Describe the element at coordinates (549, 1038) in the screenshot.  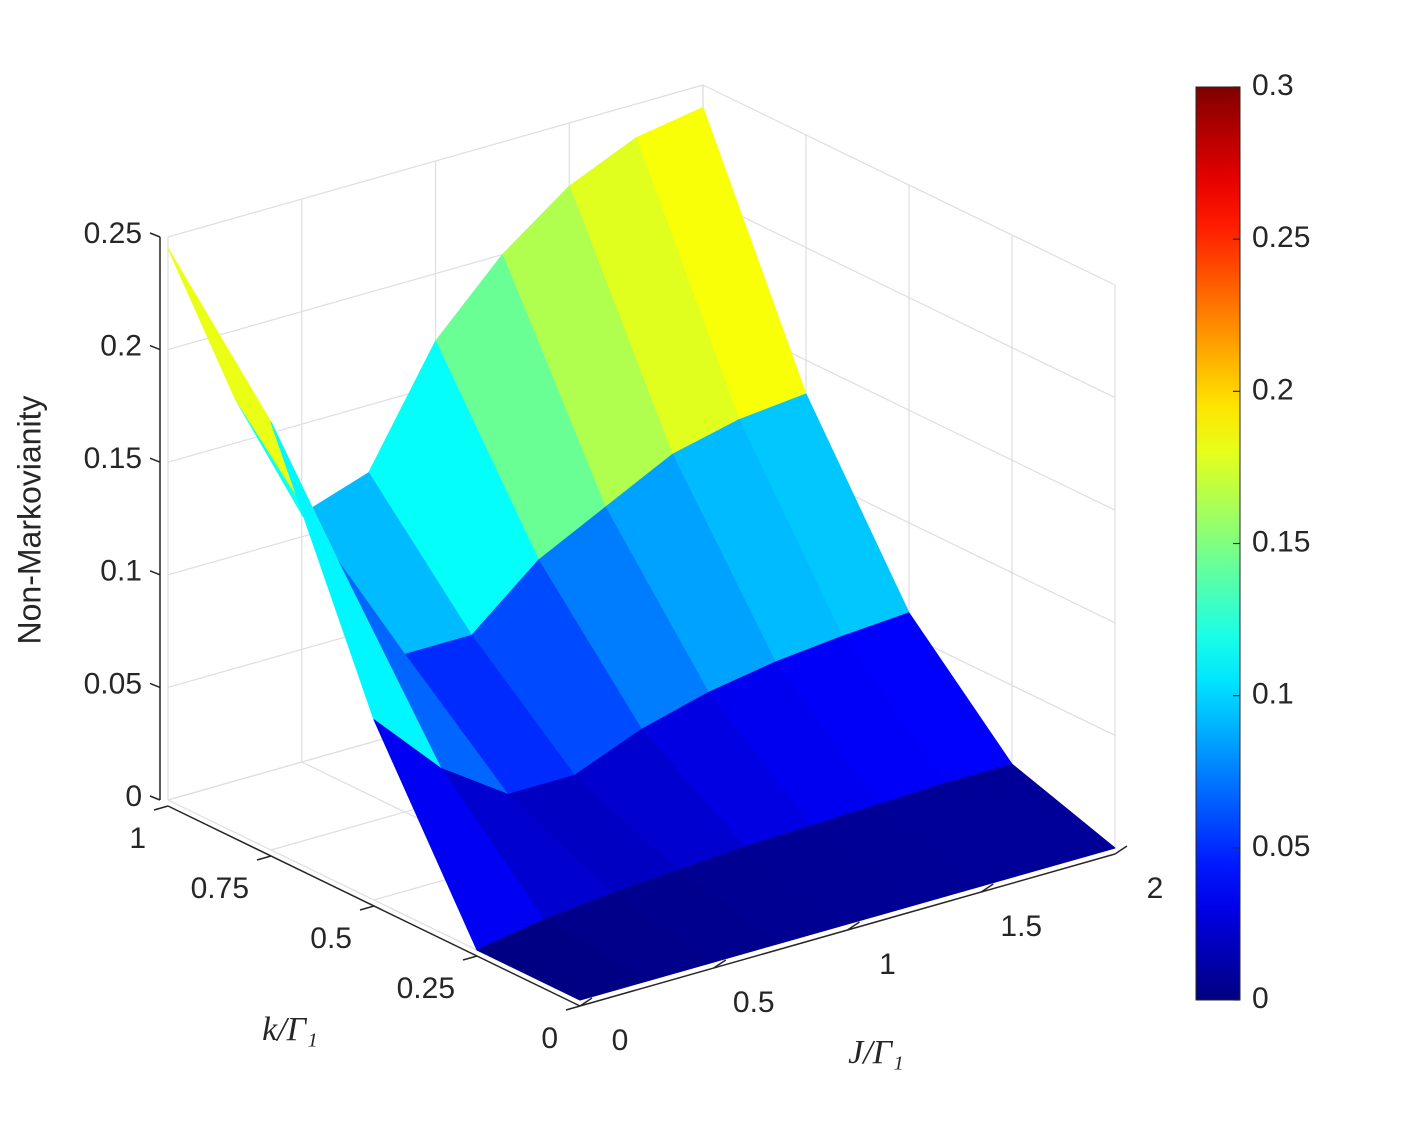
I see `y-tick-label: 0` at that location.